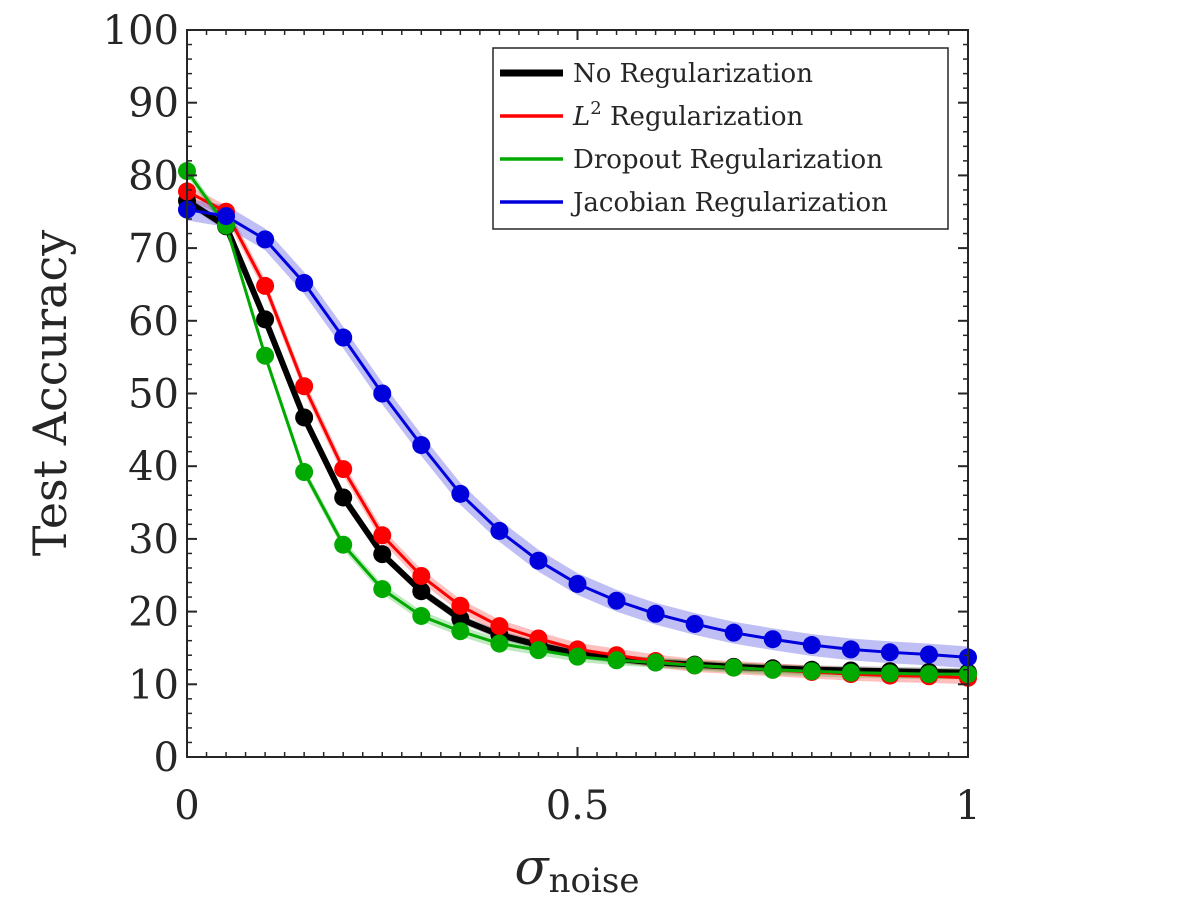  Describe the element at coordinates (153, 104) in the screenshot. I see `y-tick-label: 90` at that location.